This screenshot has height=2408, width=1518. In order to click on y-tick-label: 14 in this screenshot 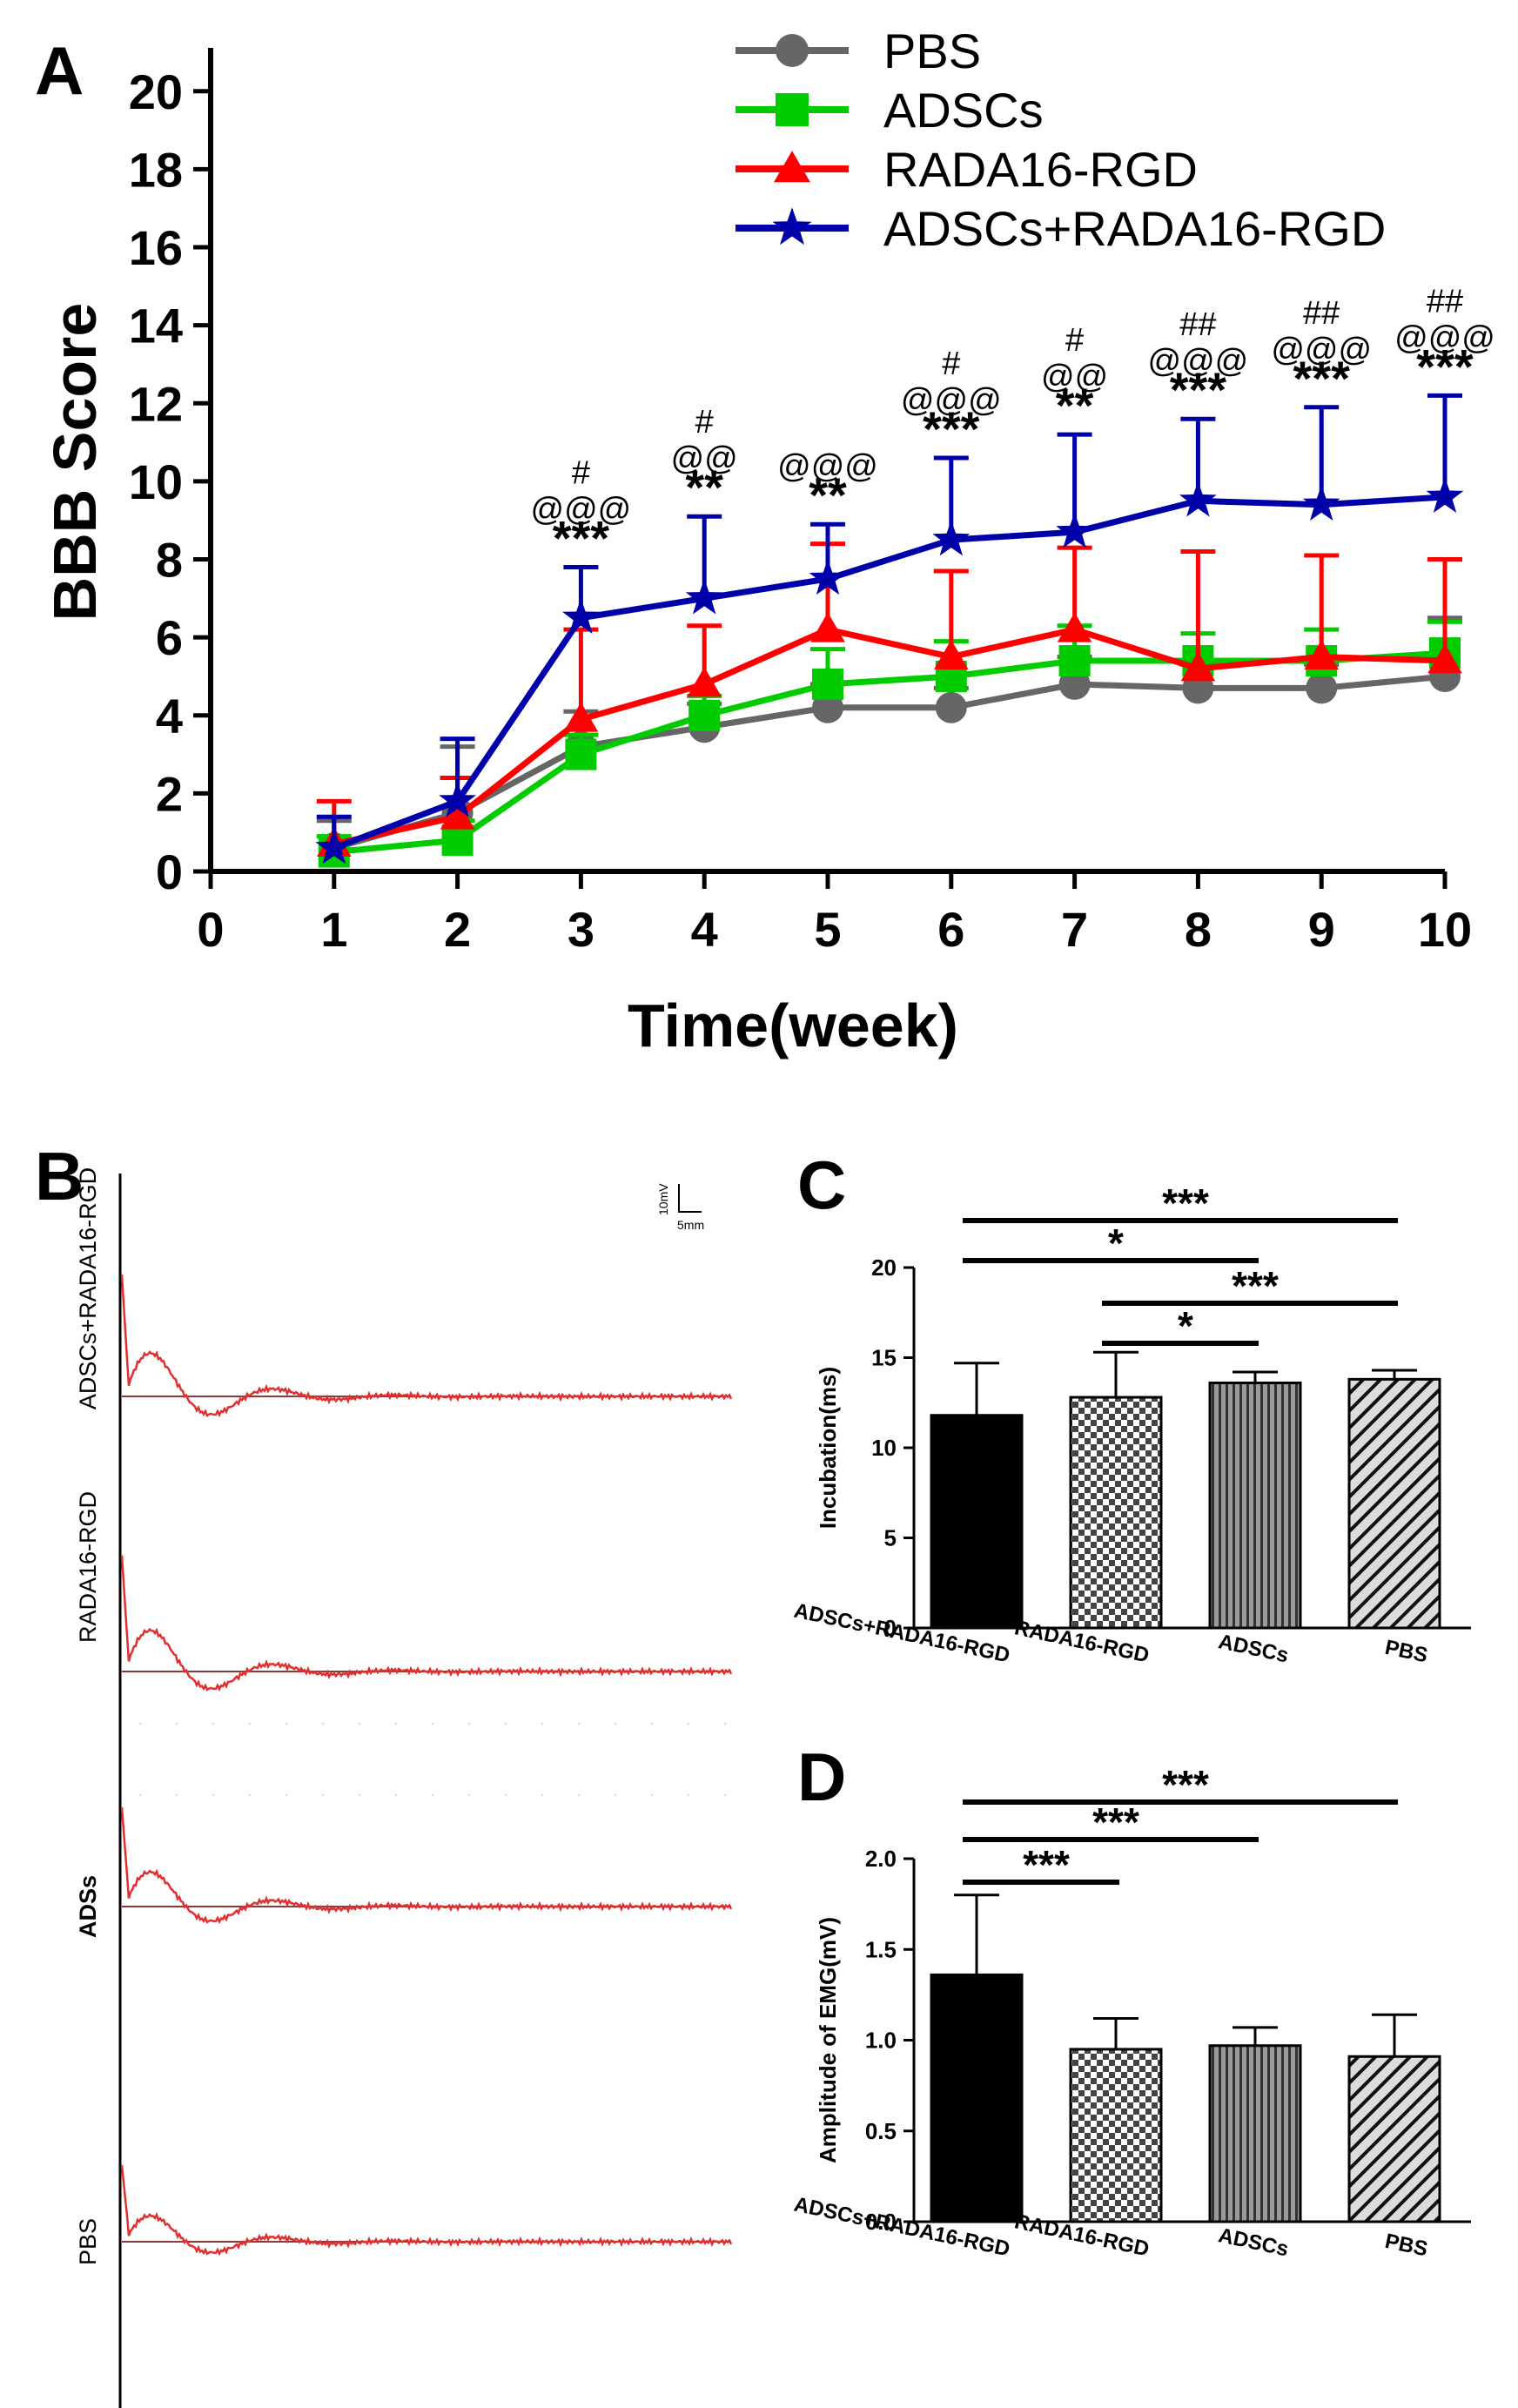, I will do `click(156, 326)`.